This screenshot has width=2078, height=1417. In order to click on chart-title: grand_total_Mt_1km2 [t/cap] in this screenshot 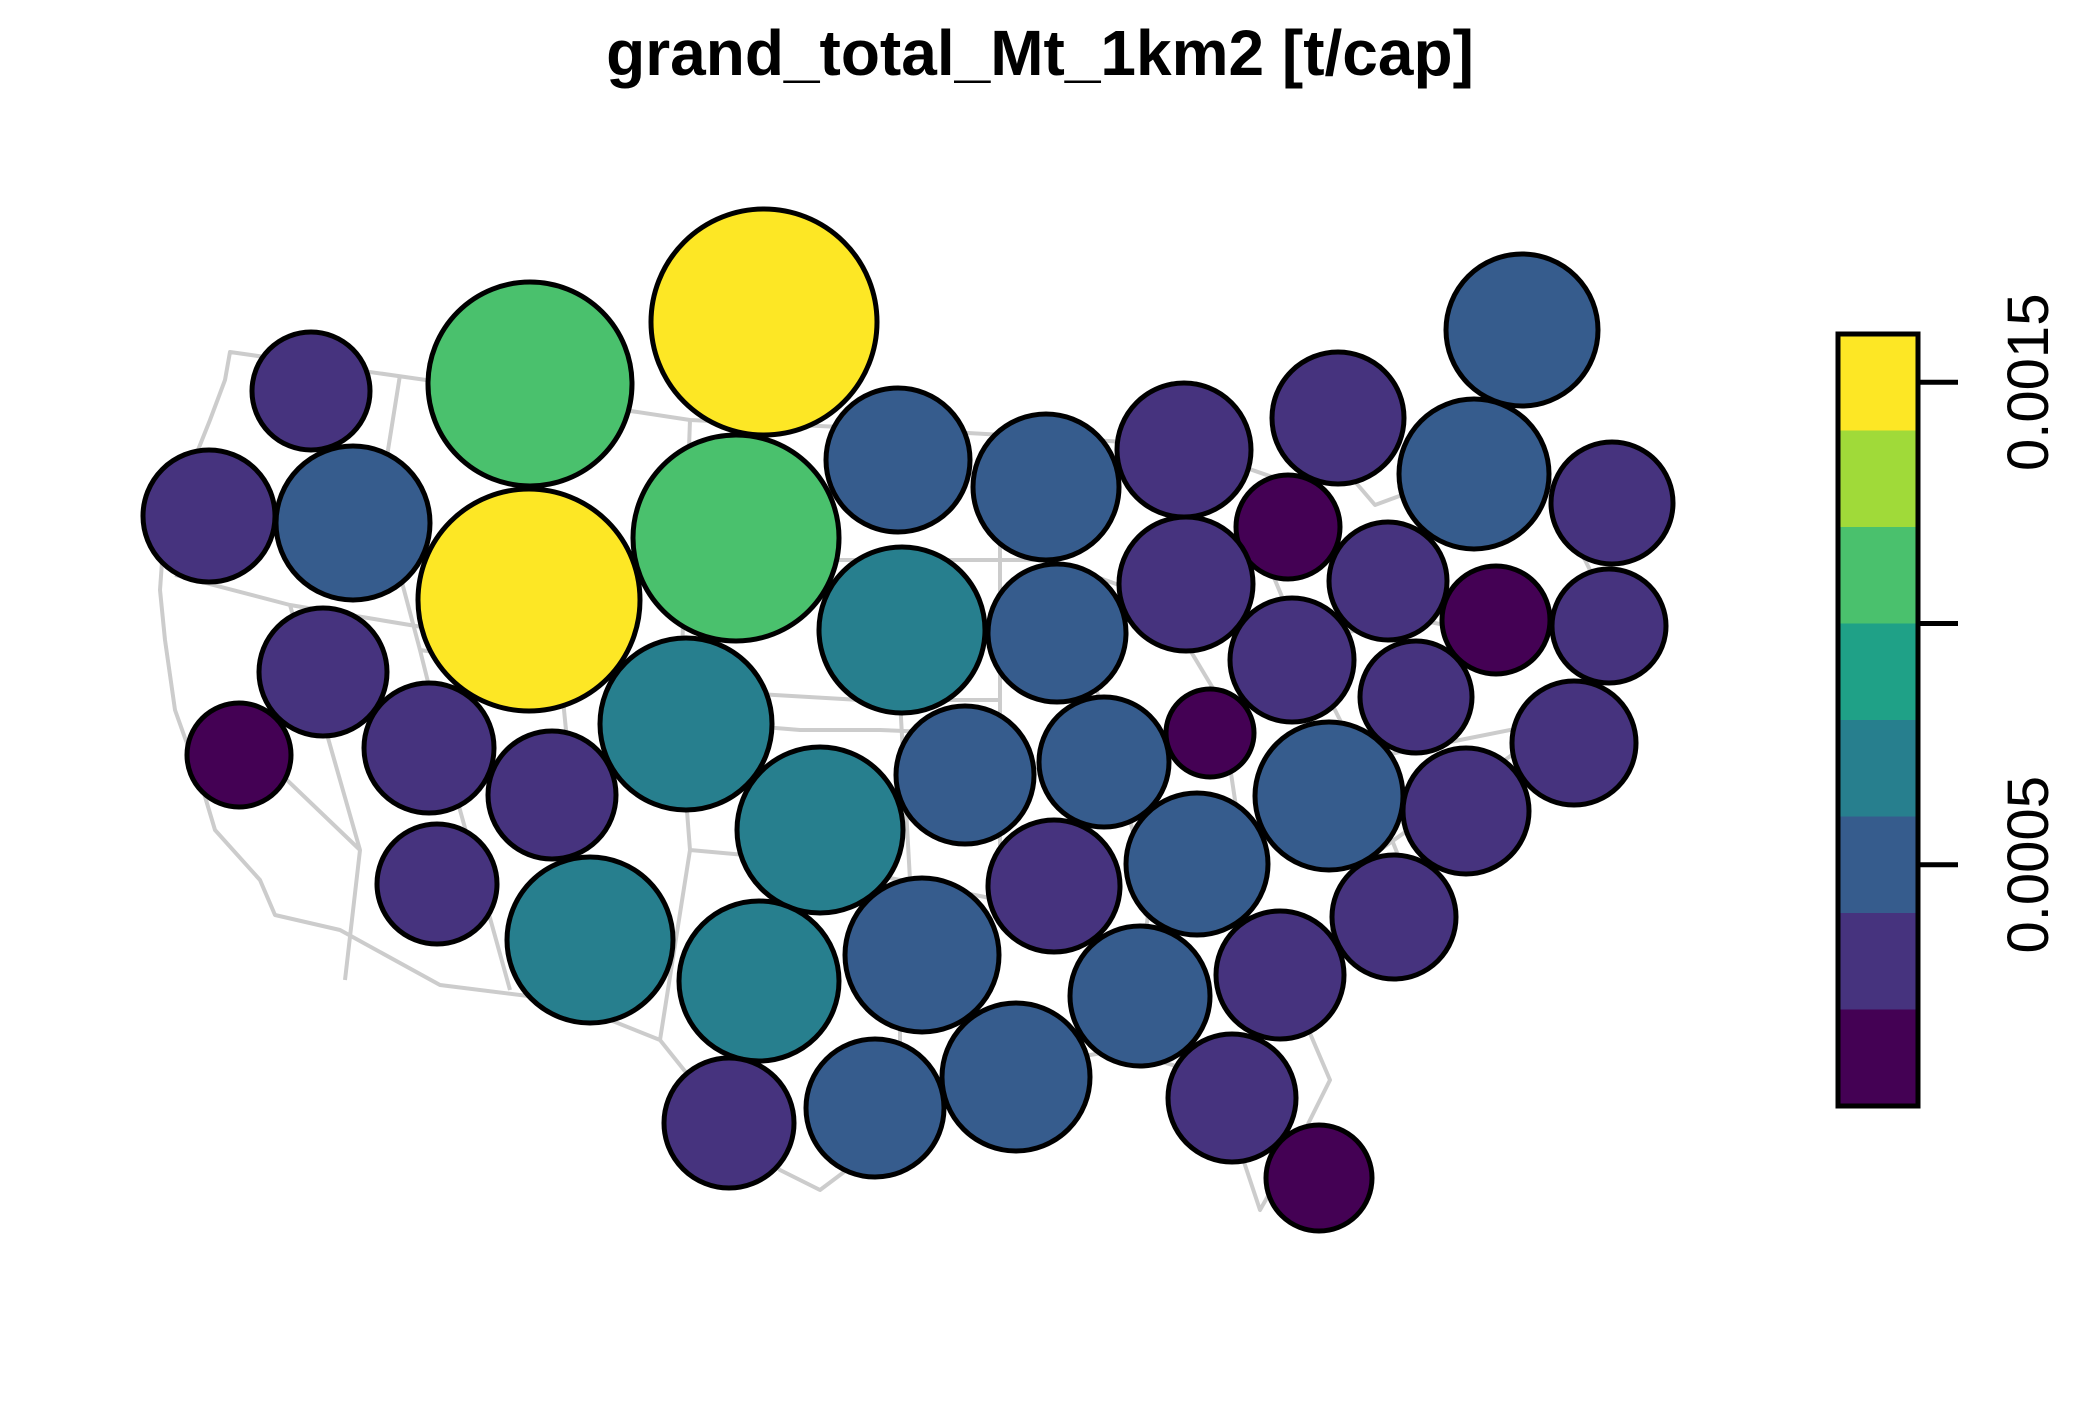, I will do `click(1040, 53)`.